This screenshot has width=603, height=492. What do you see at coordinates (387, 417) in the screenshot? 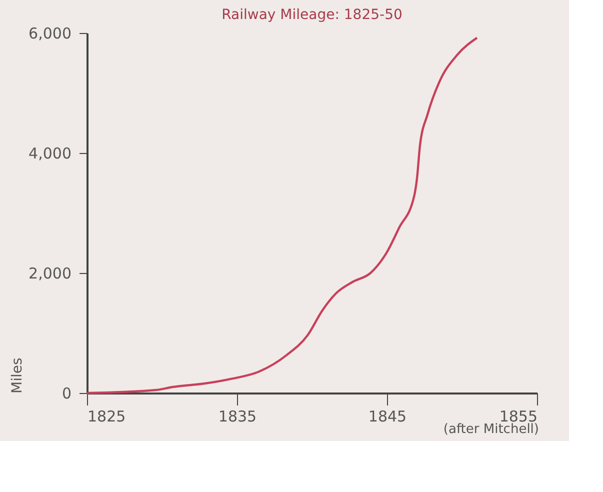
I see `x-tick-label: 1845` at bounding box center [387, 417].